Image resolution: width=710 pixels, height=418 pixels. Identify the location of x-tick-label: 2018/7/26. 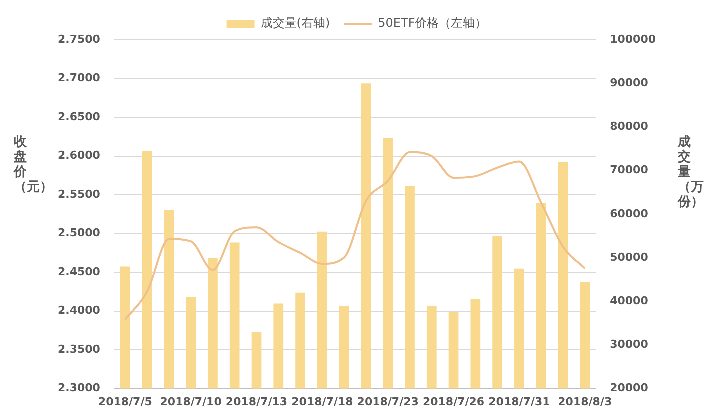
(453, 401).